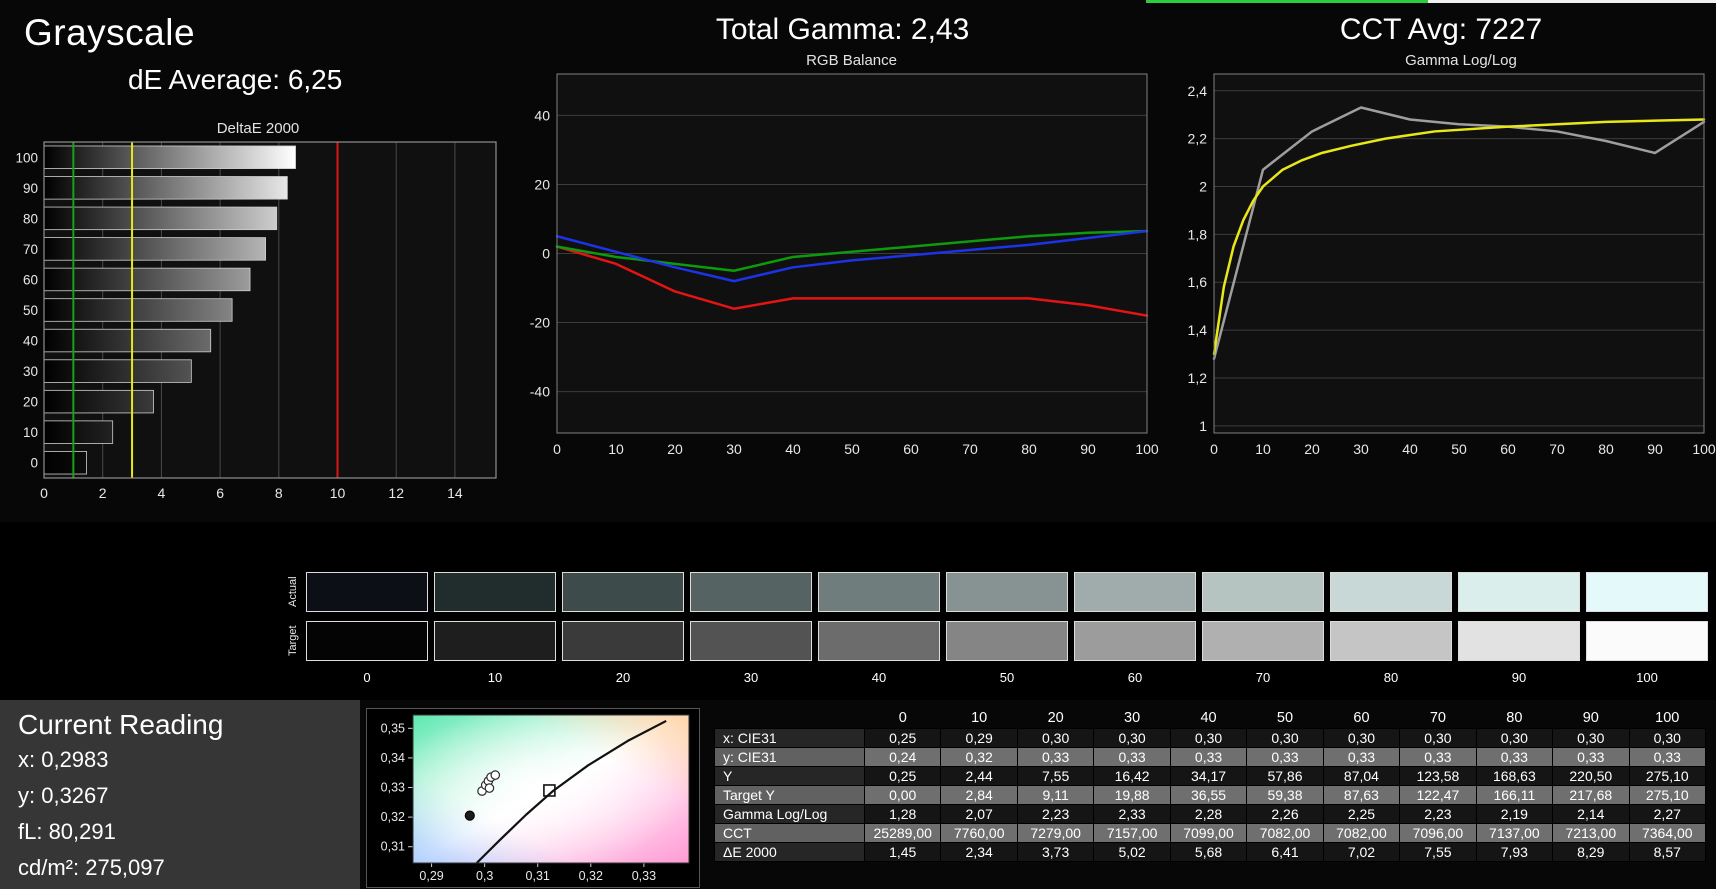  Describe the element at coordinates (1285, 813) in the screenshot. I see `table-cell: 2,26` at that location.